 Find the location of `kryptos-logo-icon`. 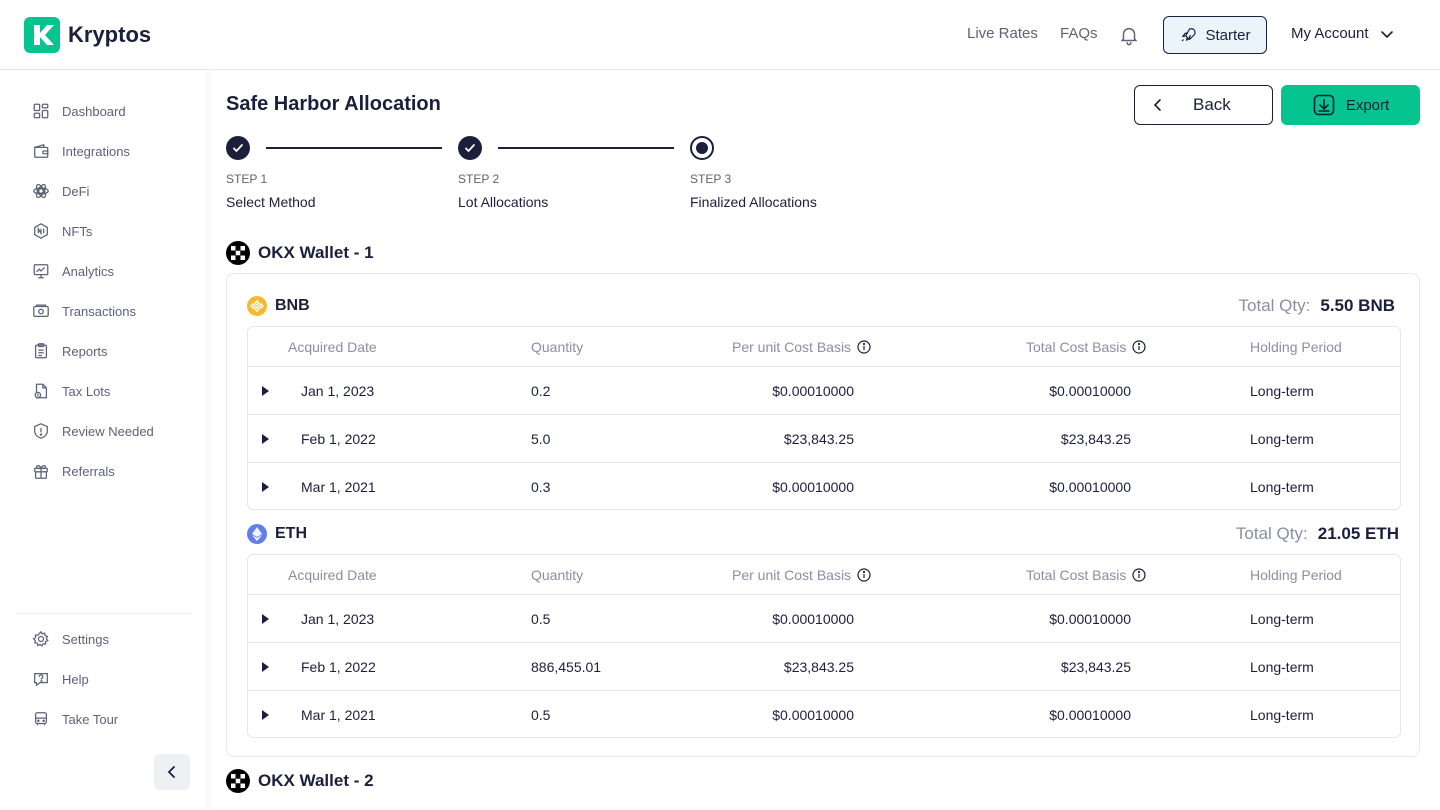

kryptos-logo-icon is located at coordinates (42, 35).